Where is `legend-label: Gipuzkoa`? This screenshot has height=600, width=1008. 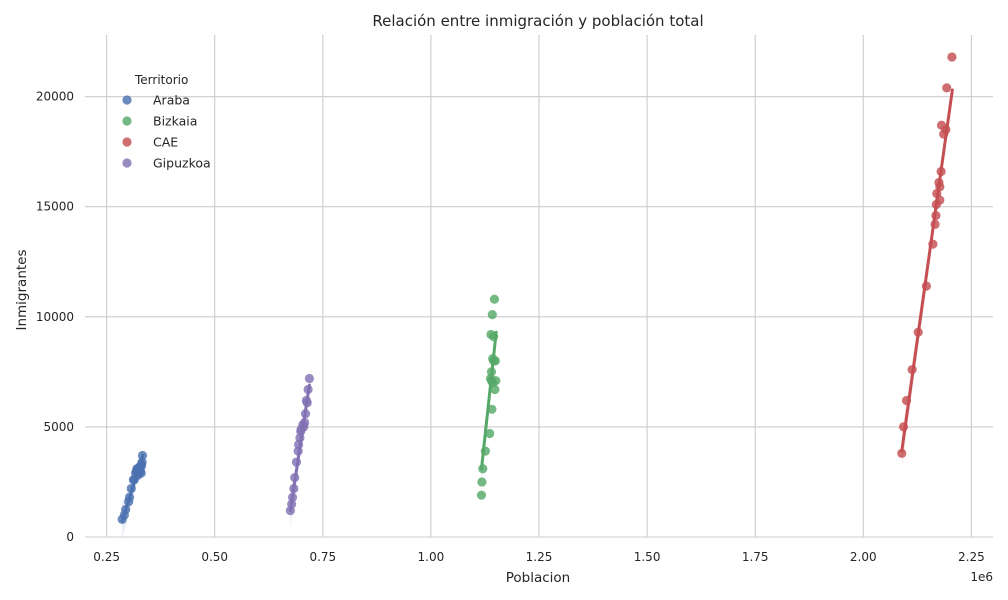
legend-label: Gipuzkoa is located at coordinates (182, 163).